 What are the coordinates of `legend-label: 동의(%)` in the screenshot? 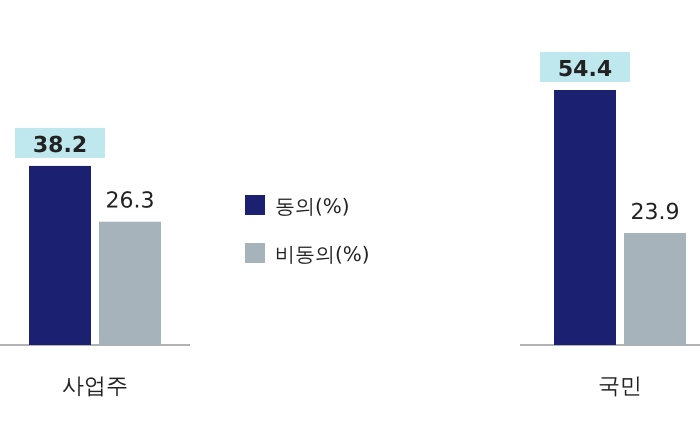 It's located at (312, 206).